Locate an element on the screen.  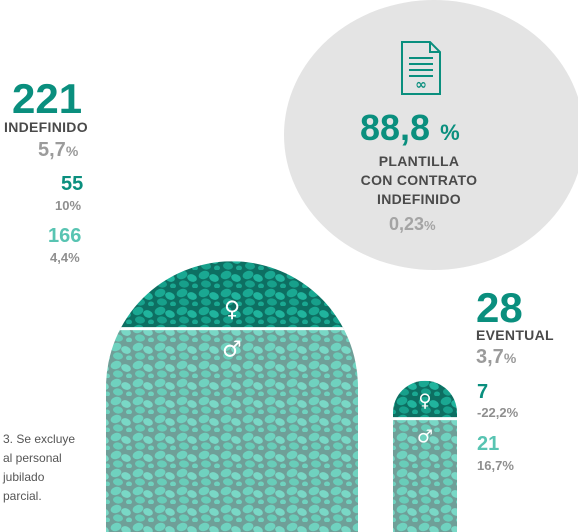
footnote-line: al personal is located at coordinates (32, 458).